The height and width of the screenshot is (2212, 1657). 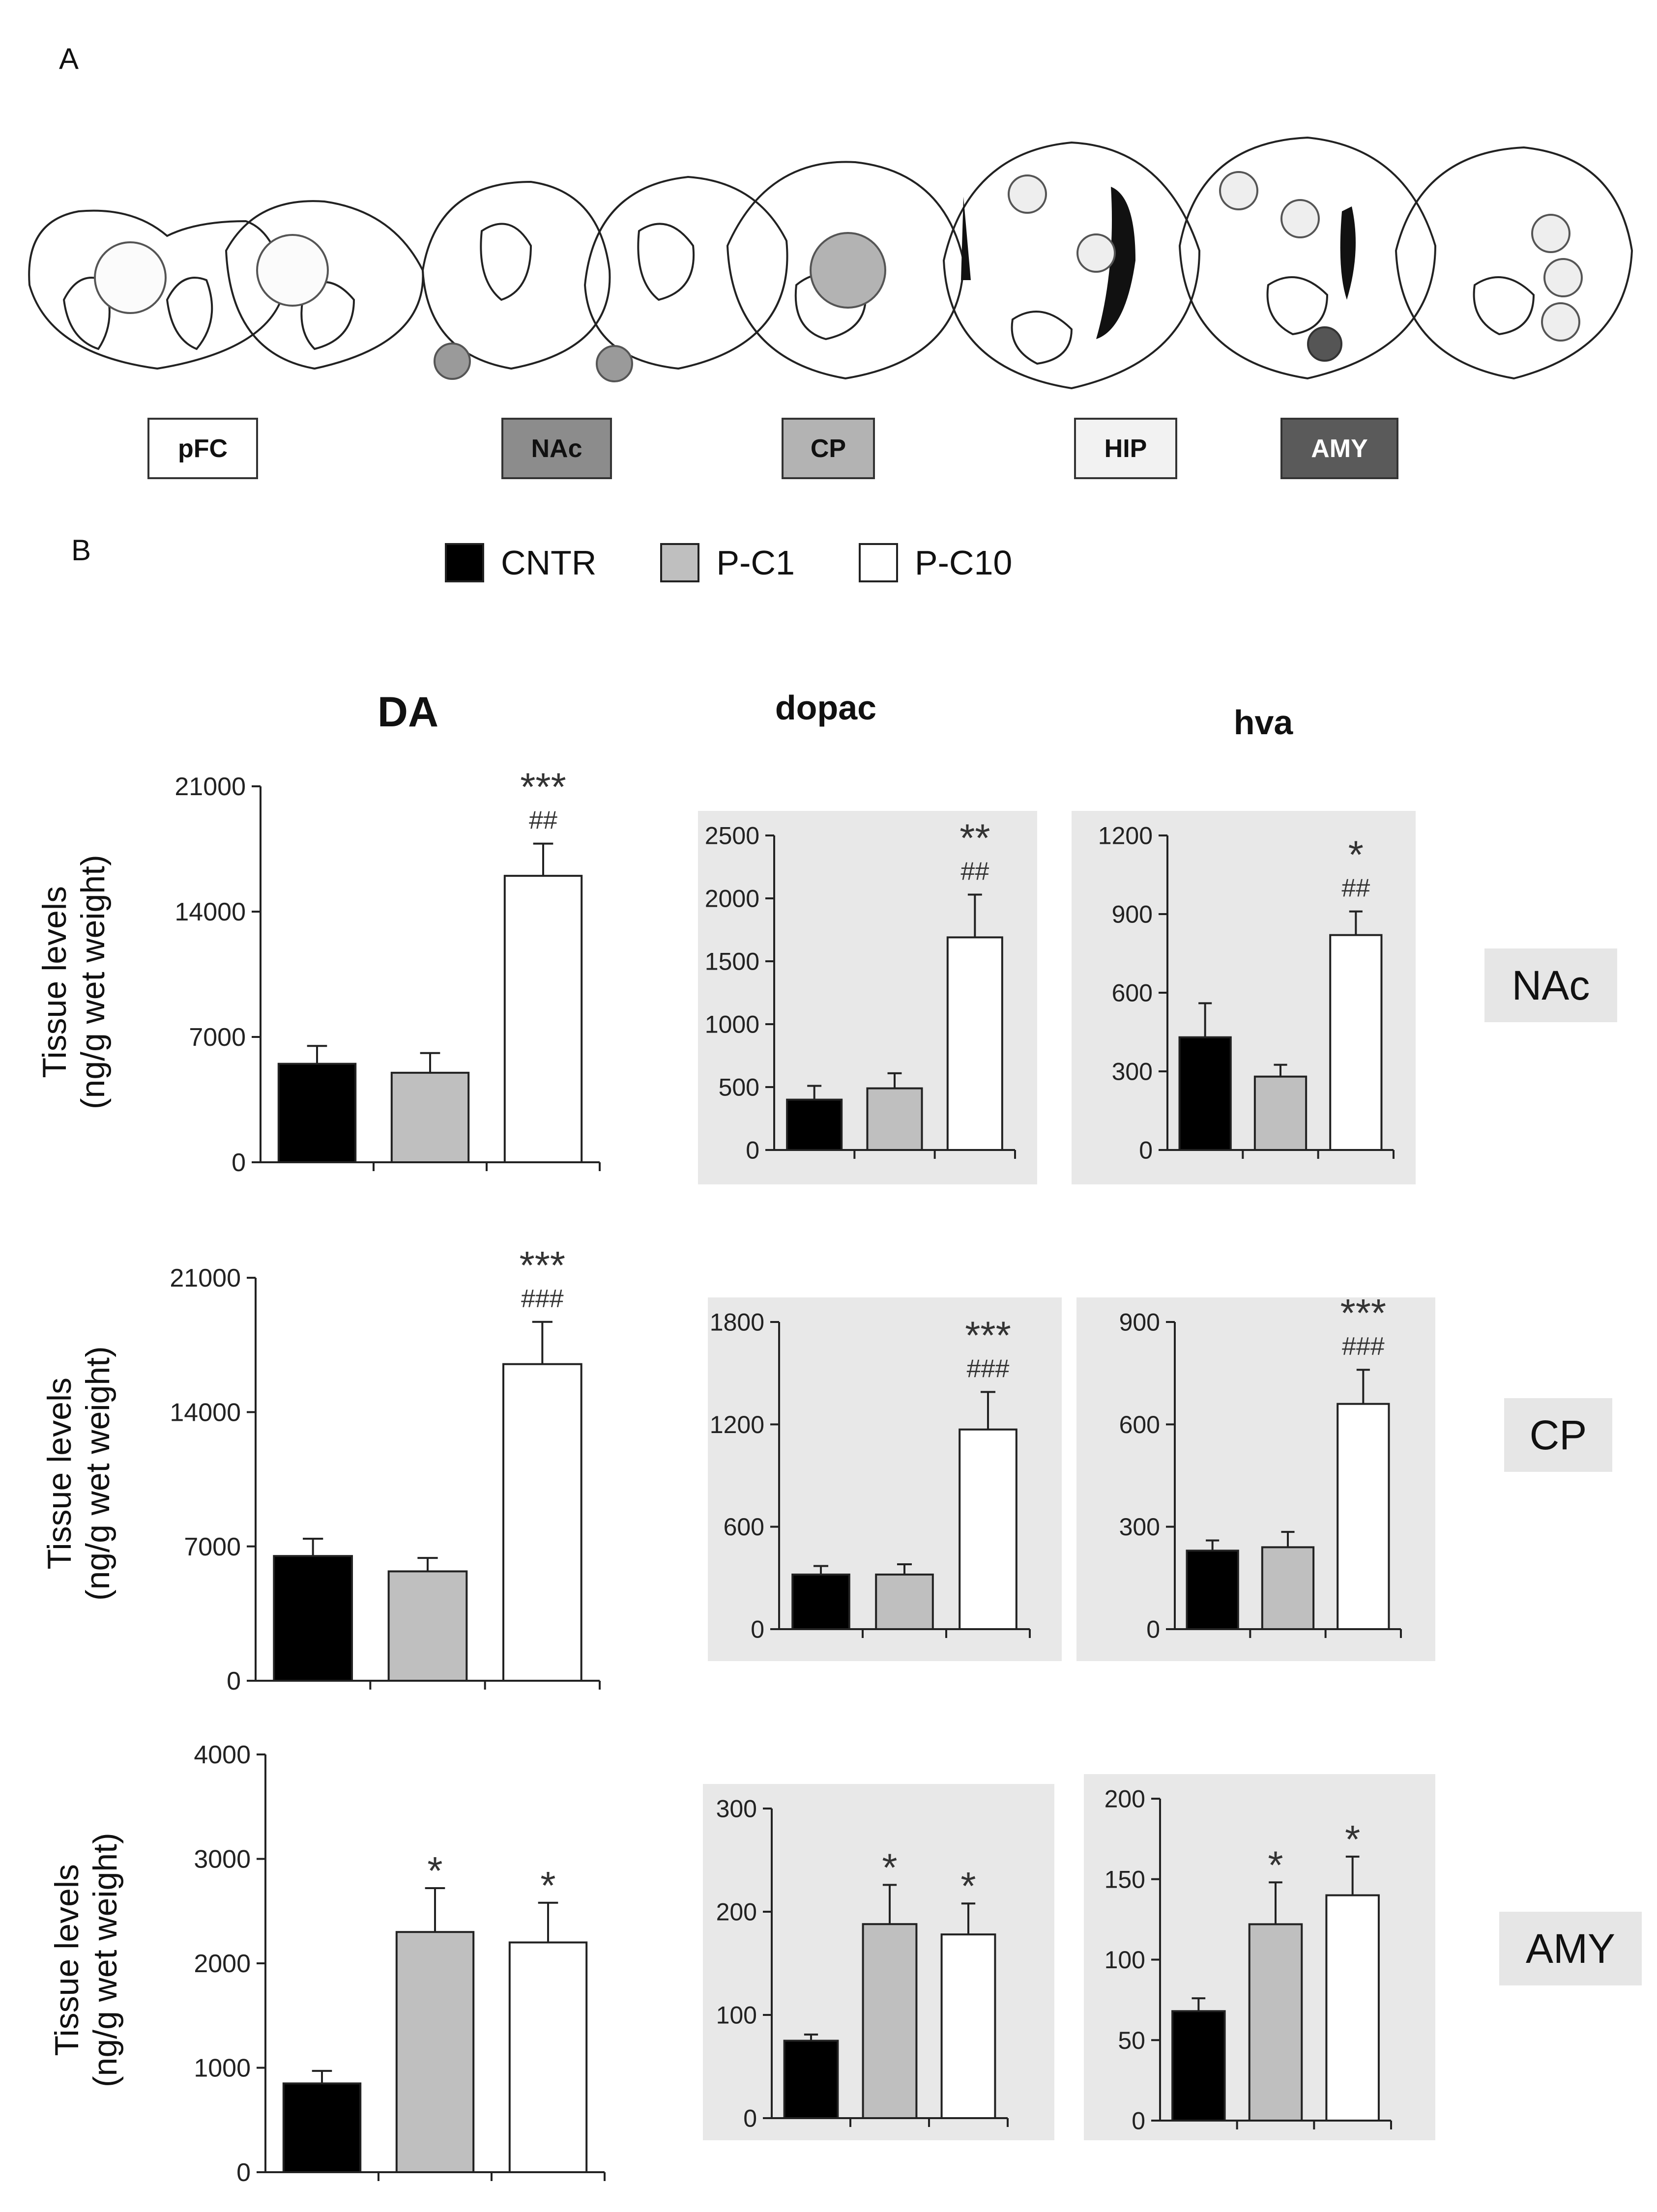 What do you see at coordinates (737, 1322) in the screenshot?
I see `y-tick-label: 1800` at bounding box center [737, 1322].